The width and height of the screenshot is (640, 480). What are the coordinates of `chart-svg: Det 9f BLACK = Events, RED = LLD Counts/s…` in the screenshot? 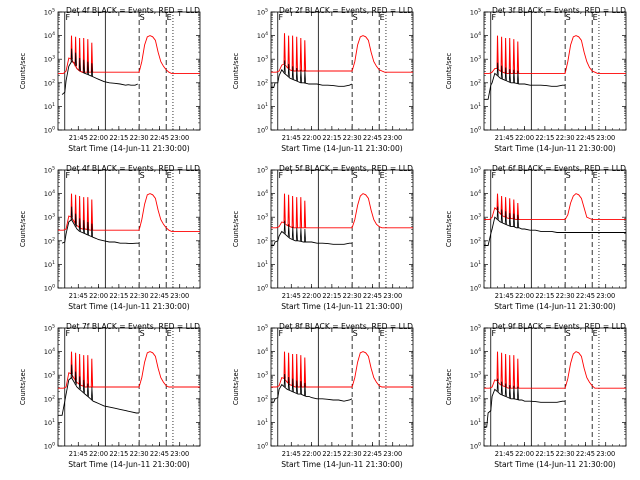 It's located at (536, 395).